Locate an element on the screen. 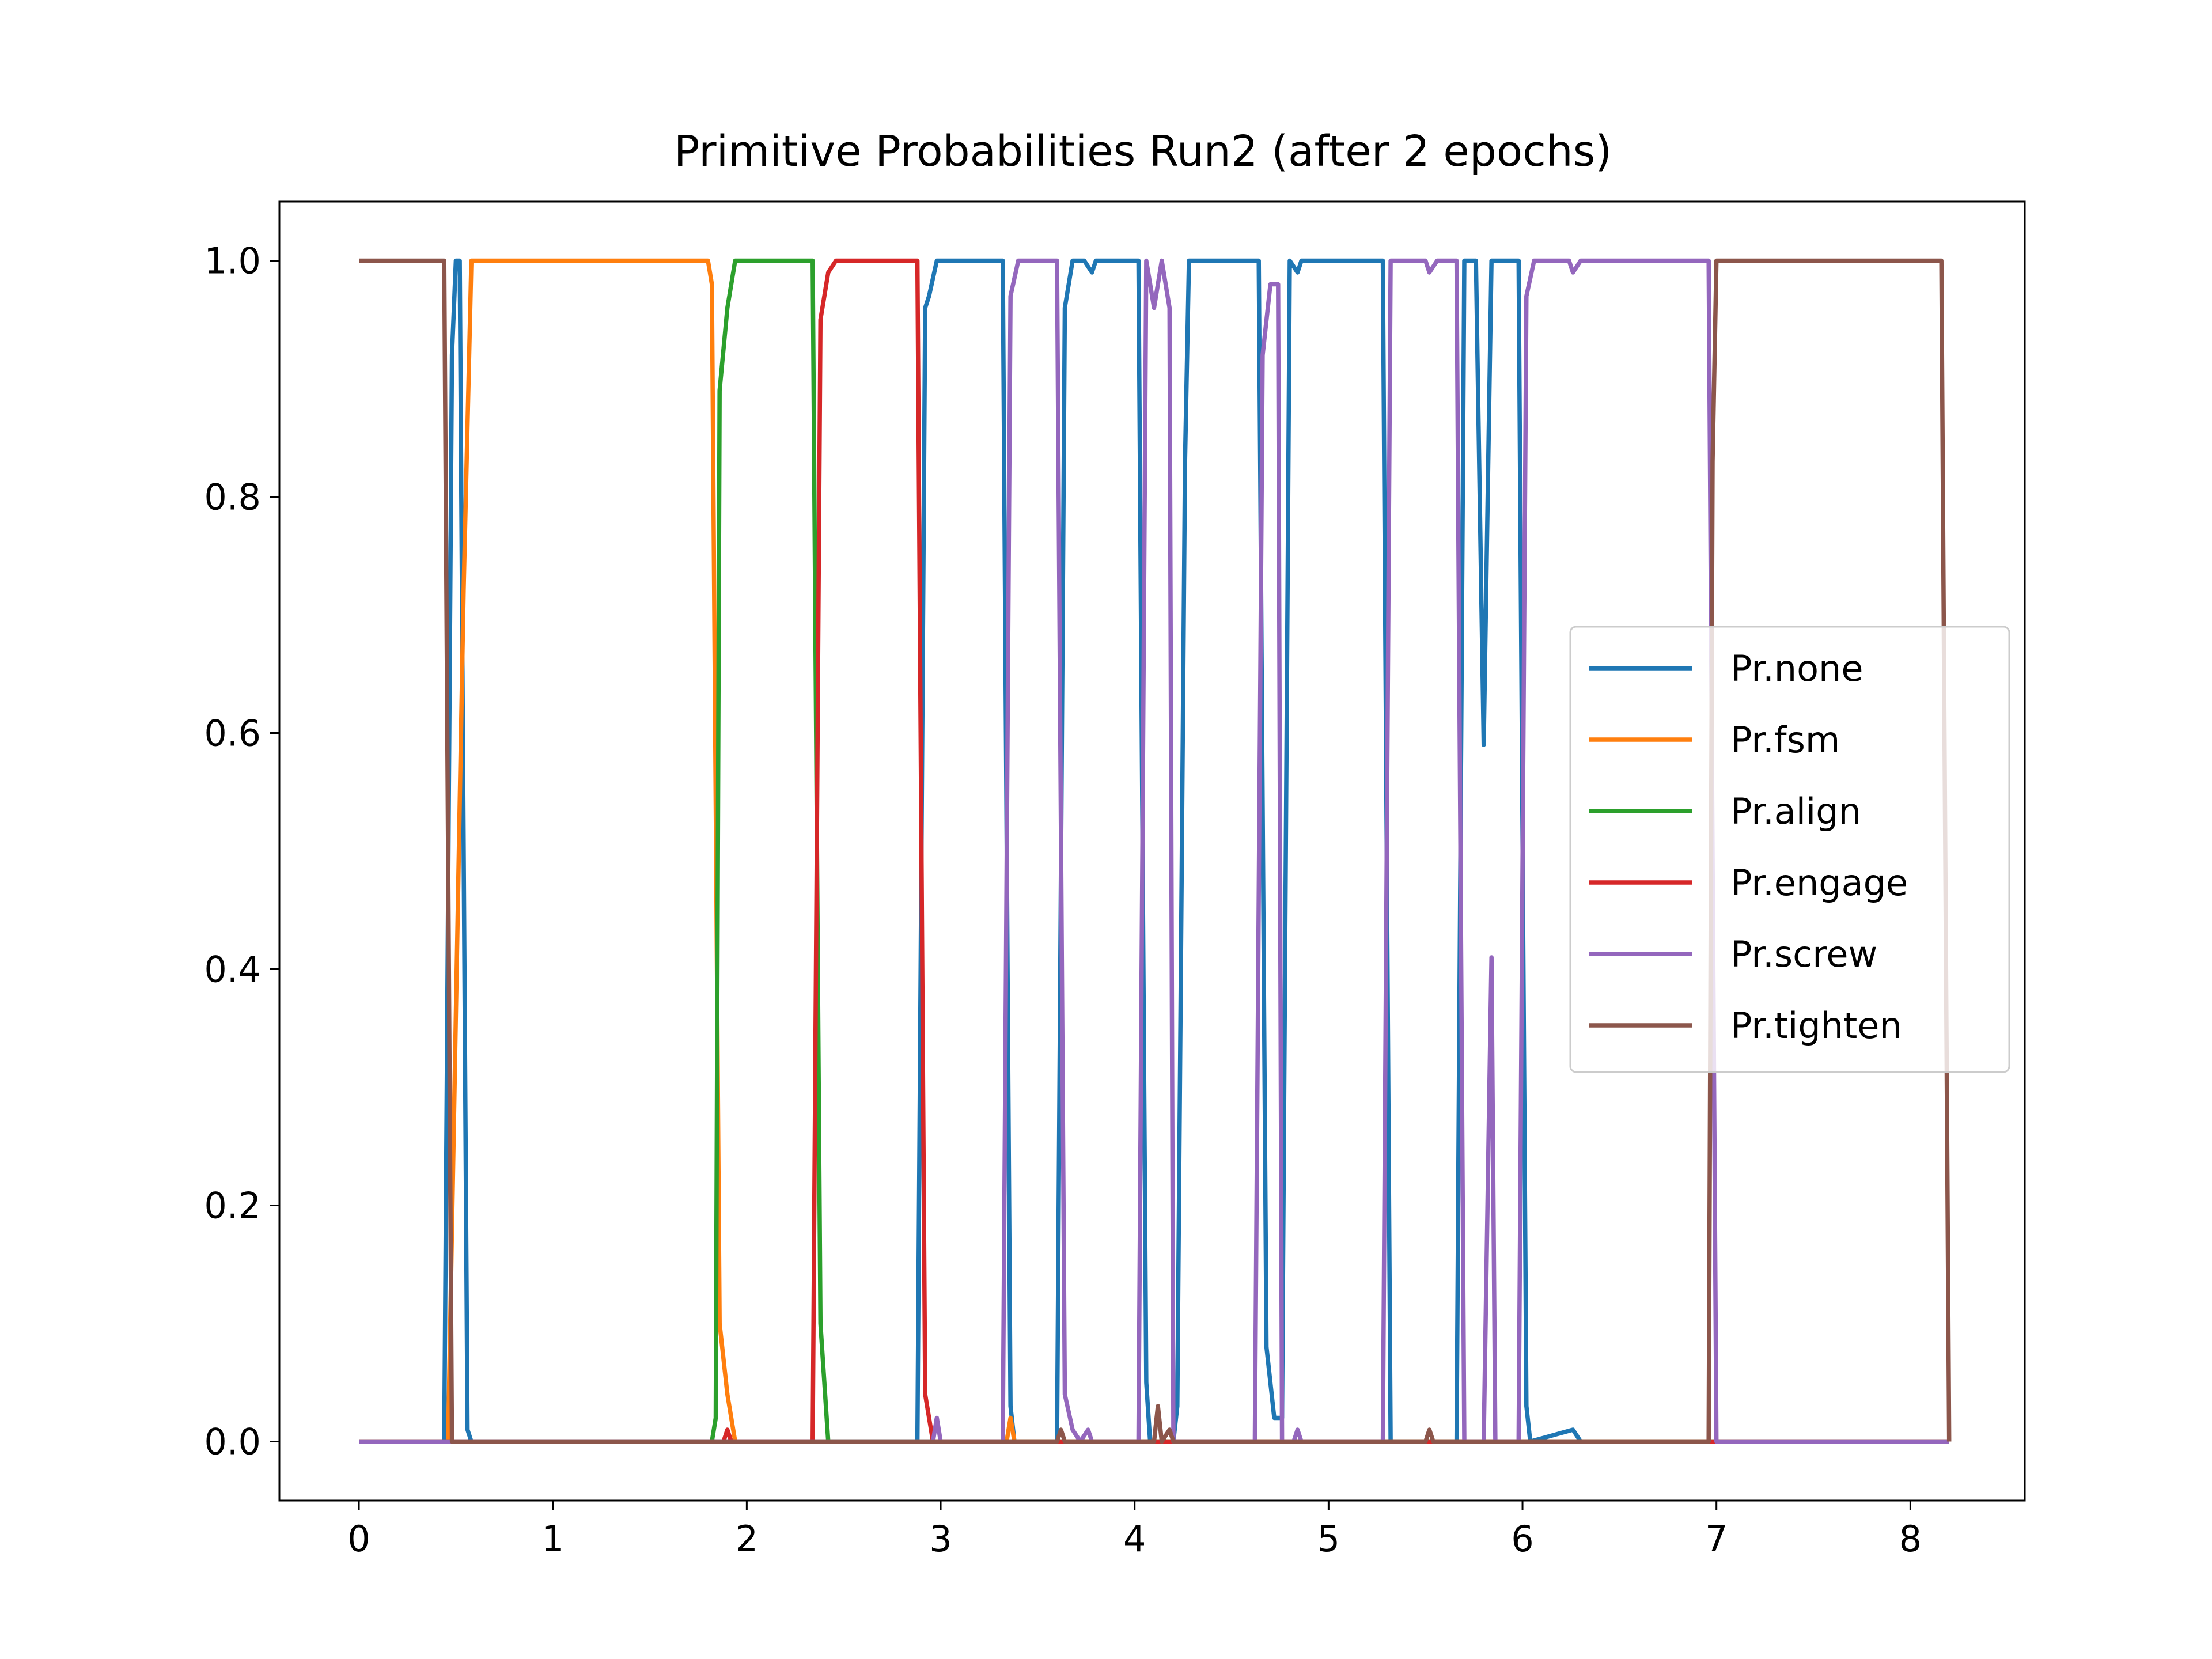 The image size is (2212, 1659). x-tick-label-0: 0 is located at coordinates (358, 1539).